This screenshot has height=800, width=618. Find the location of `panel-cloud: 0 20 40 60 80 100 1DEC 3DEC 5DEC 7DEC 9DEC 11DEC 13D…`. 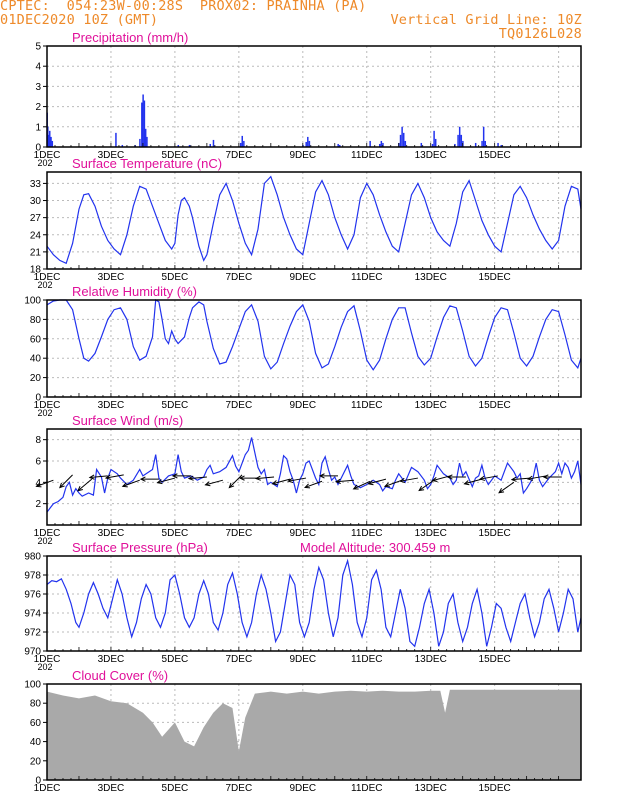

panel-cloud: 0 20 40 60 80 100 1DEC 3DEC 5DEC 7DEC 9DEC 11DEC 13D… is located at coordinates (303, 731).